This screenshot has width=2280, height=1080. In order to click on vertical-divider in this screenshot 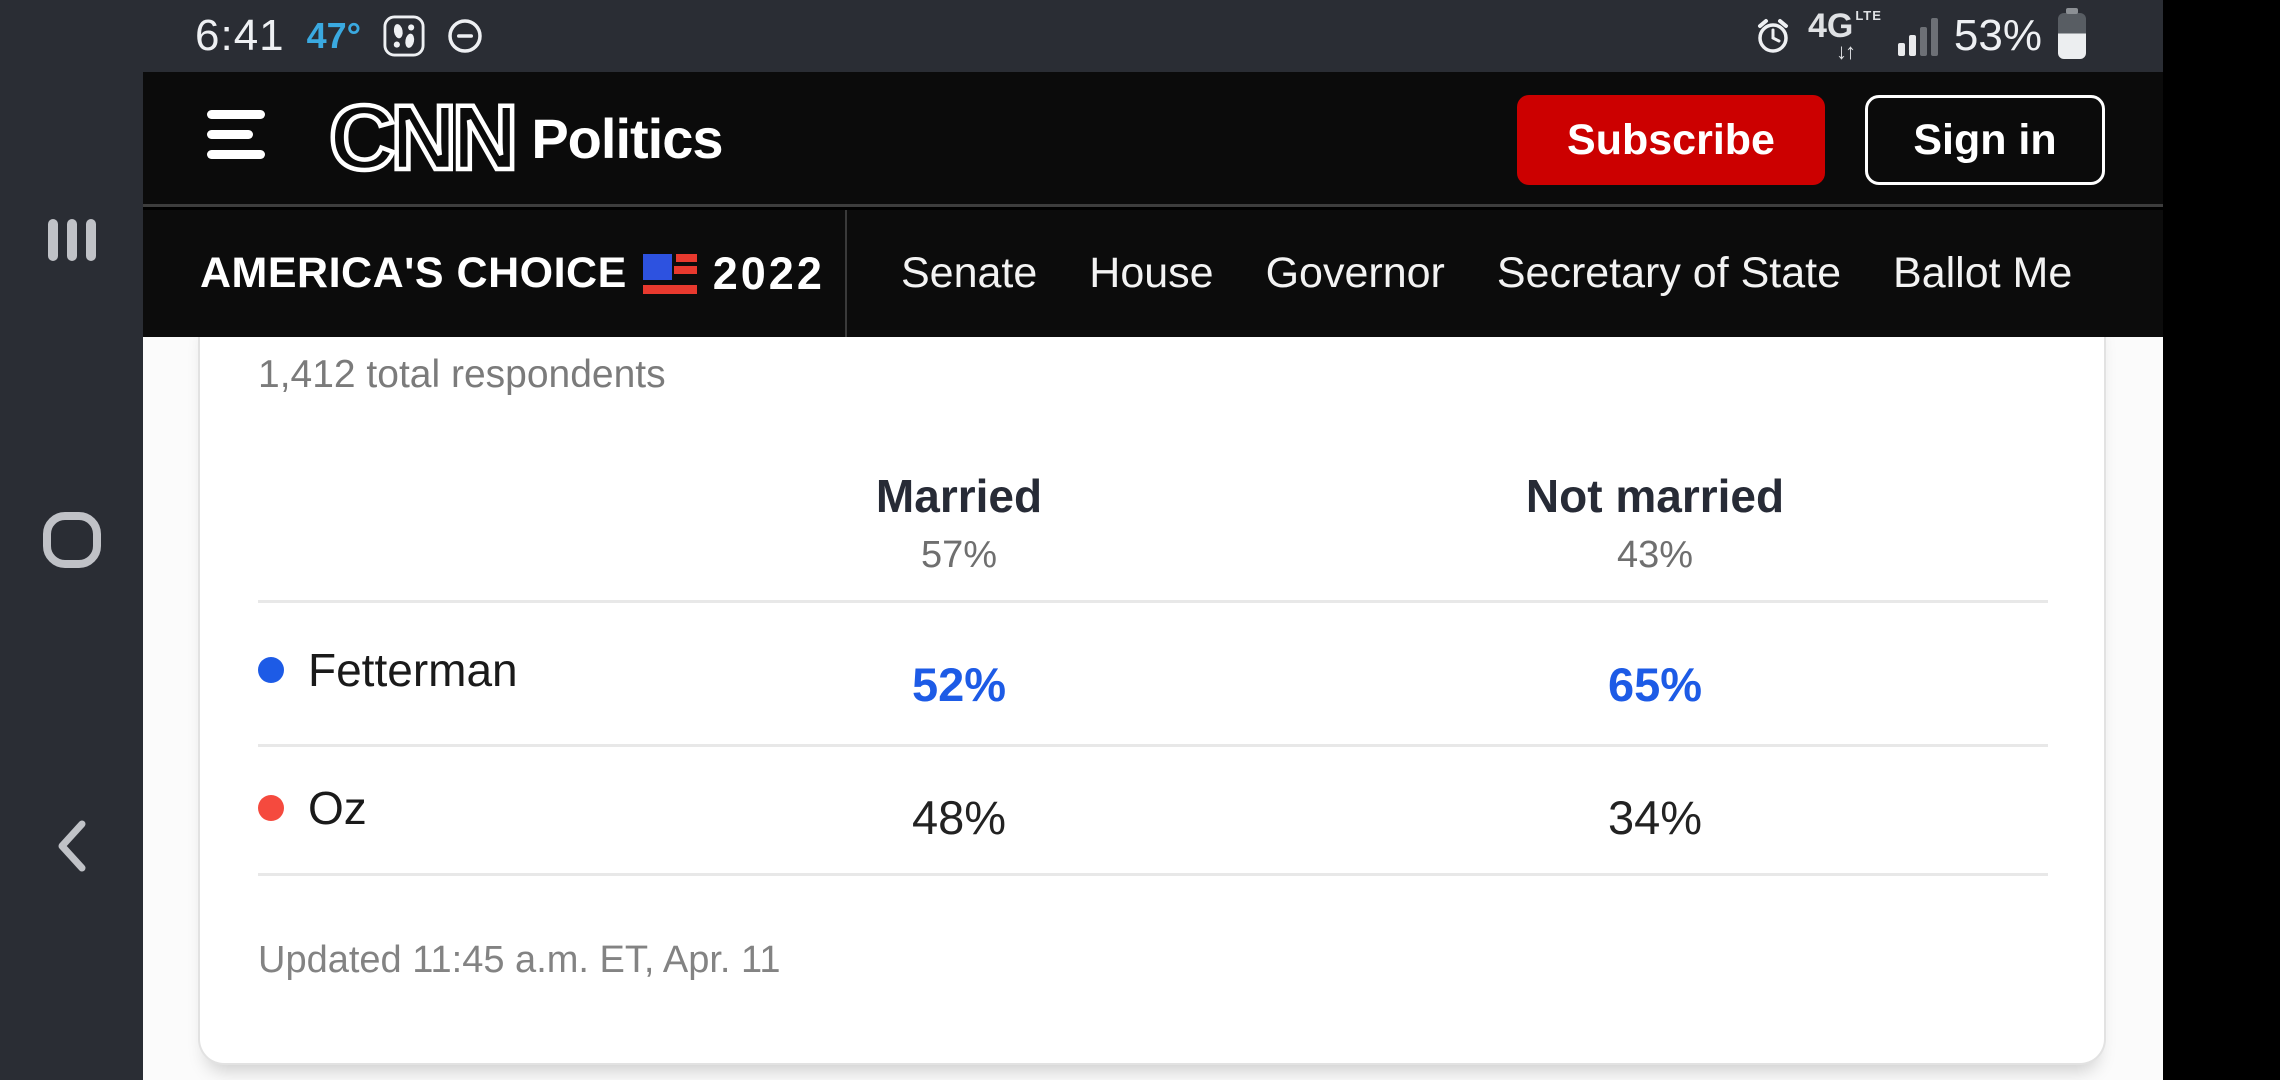, I will do `click(846, 273)`.